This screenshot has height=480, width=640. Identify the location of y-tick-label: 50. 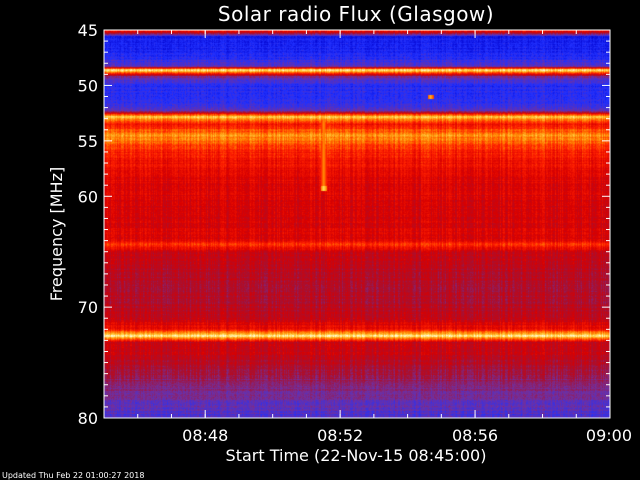
(88, 85).